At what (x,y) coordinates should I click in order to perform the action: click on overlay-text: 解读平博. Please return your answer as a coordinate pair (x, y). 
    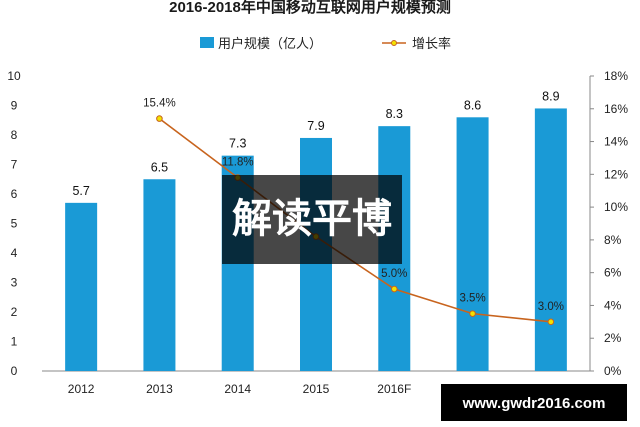
    Looking at the image, I should click on (312, 219).